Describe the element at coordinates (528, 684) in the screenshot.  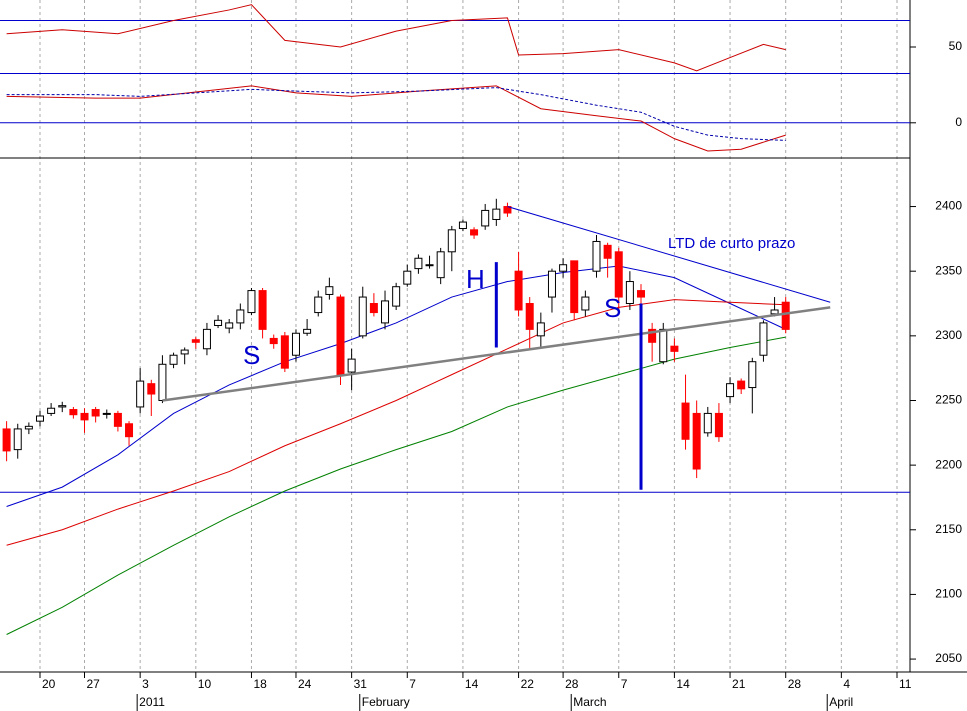
I see `x-tick-label: 22` at that location.